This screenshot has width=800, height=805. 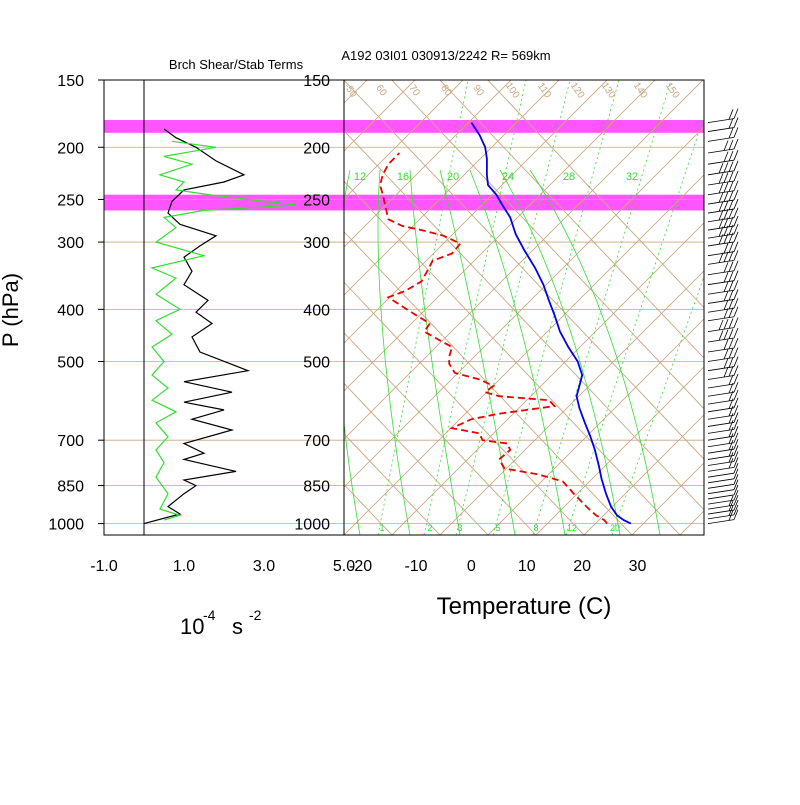 I want to click on mixing-ratio-label-top: 20, so click(x=453, y=177).